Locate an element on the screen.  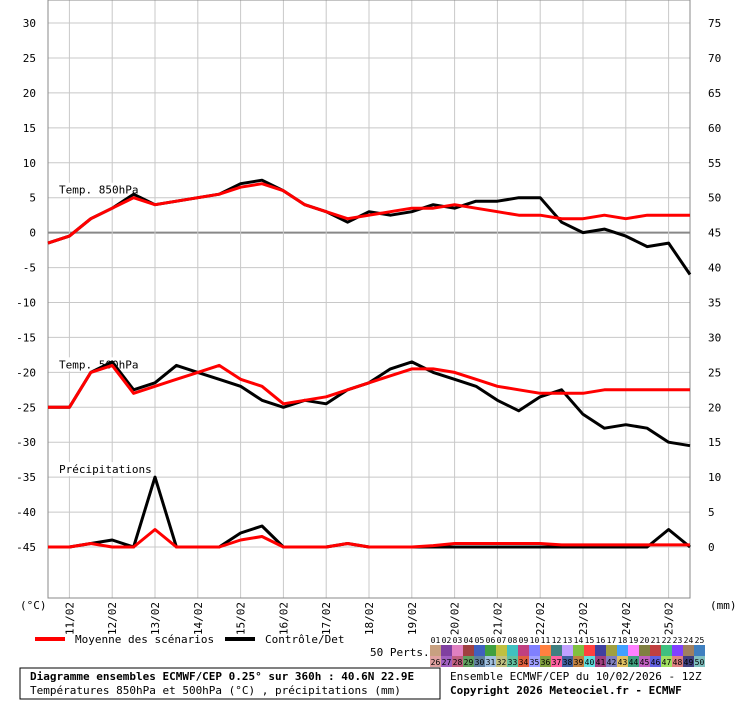
member-label: 48 is located at coordinates (678, 662).